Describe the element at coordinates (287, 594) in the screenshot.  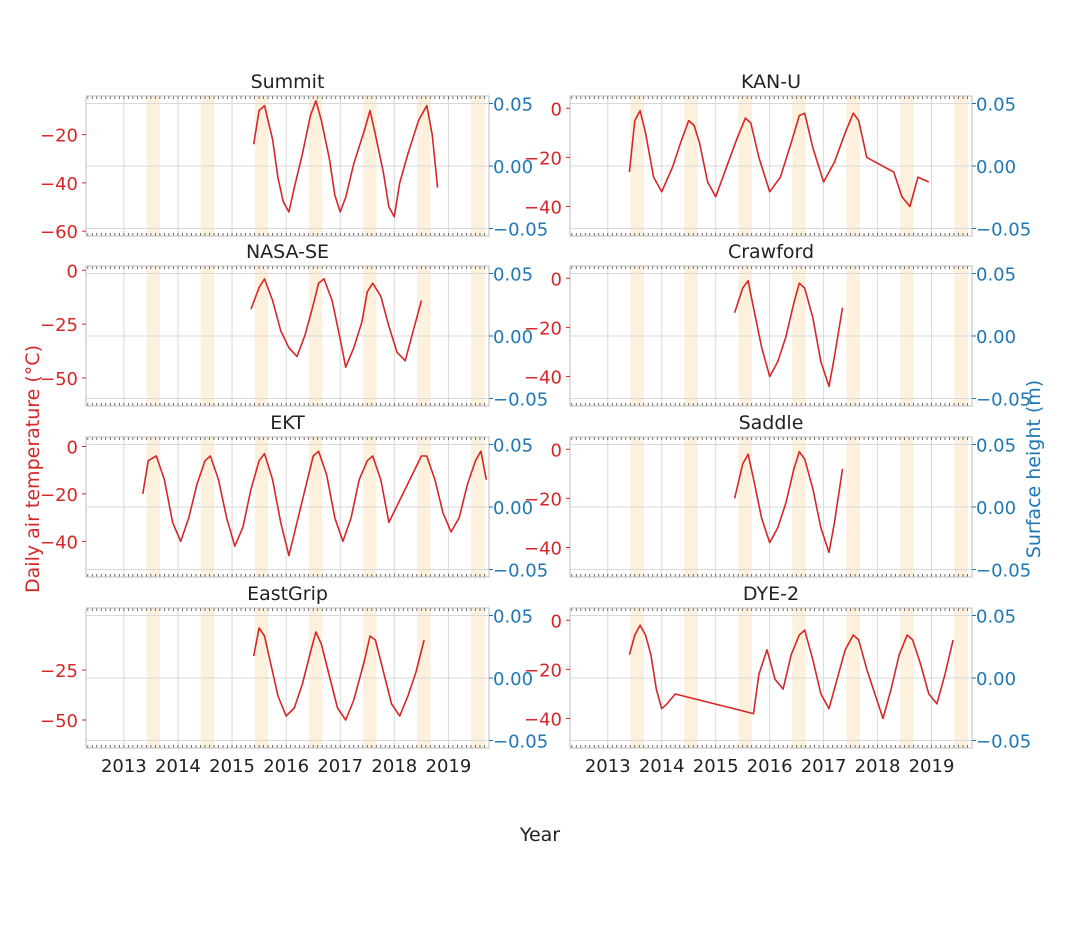
I see `panel-title: EastGrip` at that location.